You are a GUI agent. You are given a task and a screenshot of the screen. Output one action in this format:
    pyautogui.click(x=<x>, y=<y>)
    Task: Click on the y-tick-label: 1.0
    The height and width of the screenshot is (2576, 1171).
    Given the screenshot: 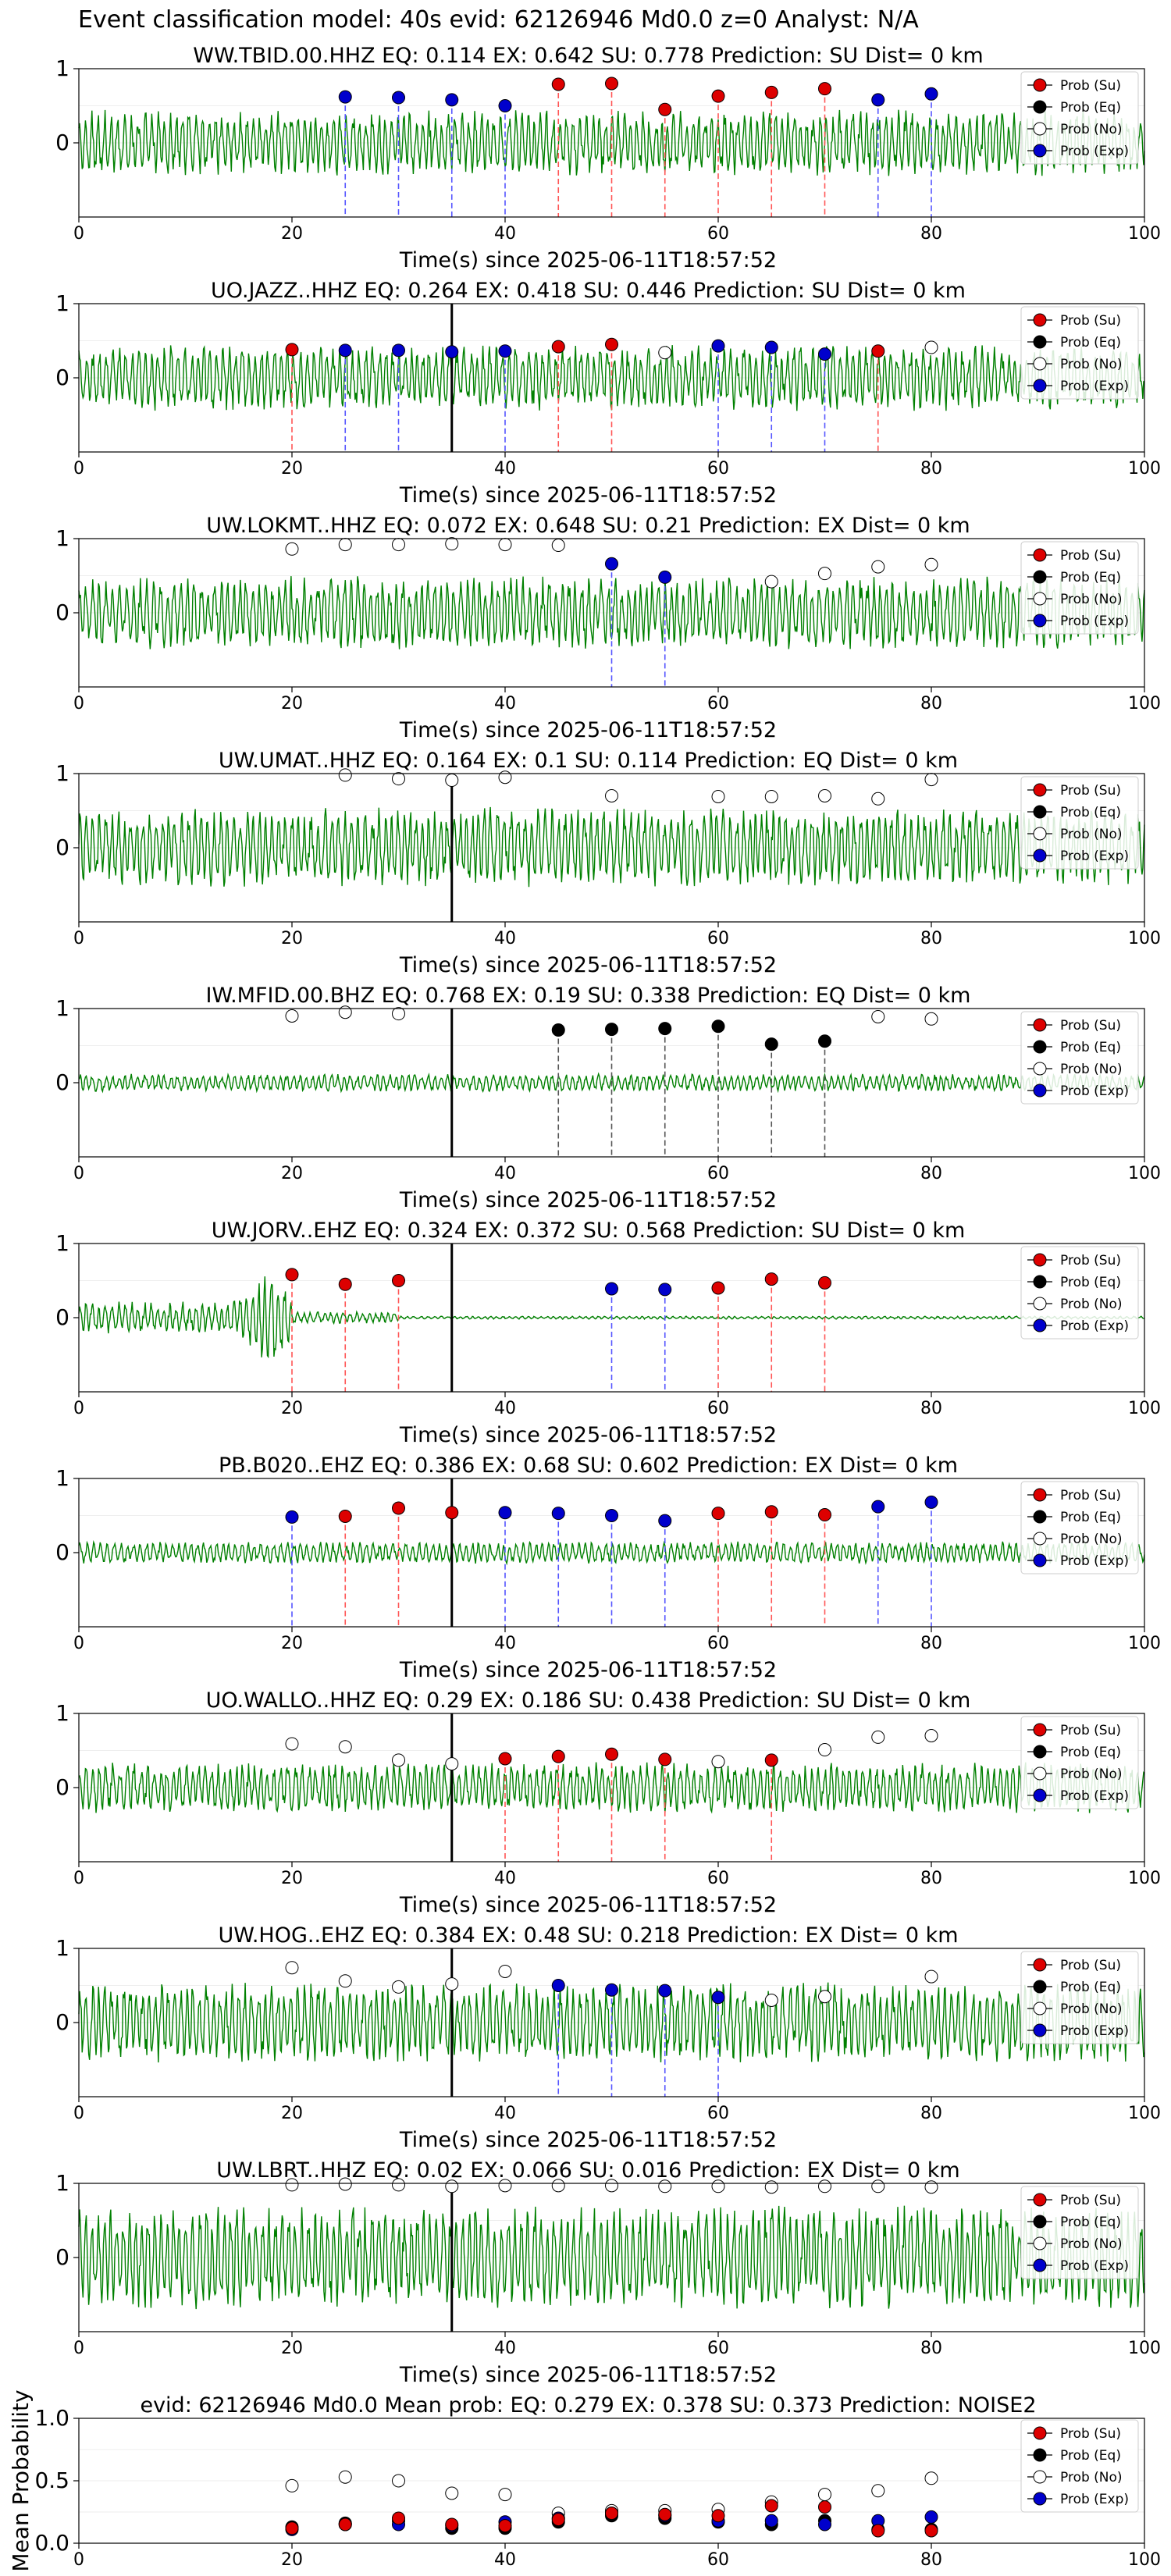 What is the action you would take?
    pyautogui.click(x=51, y=2418)
    